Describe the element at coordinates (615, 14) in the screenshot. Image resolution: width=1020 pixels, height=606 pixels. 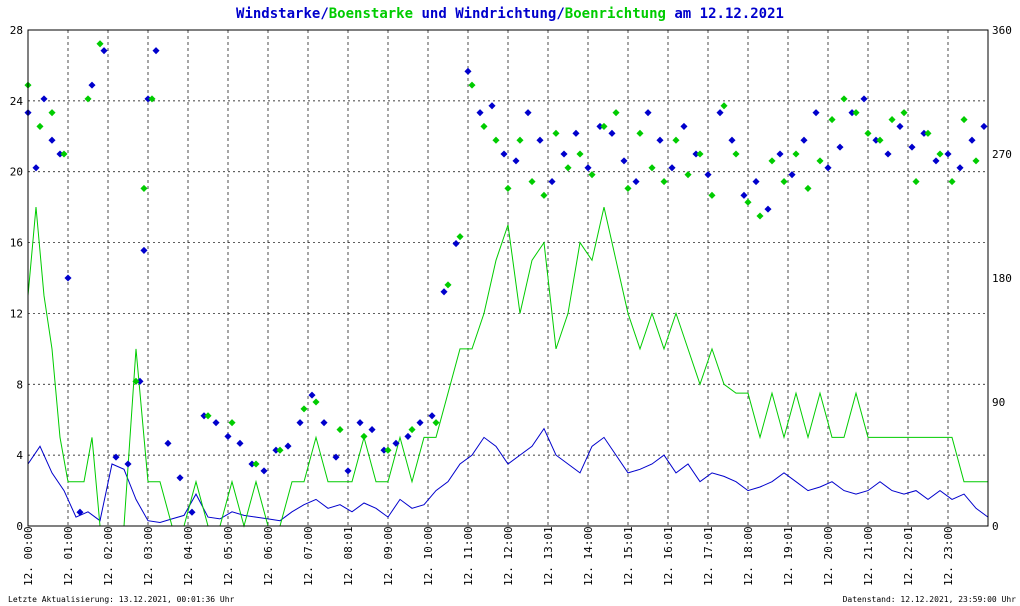
I see `title-part-6: Boenrichtung` at that location.